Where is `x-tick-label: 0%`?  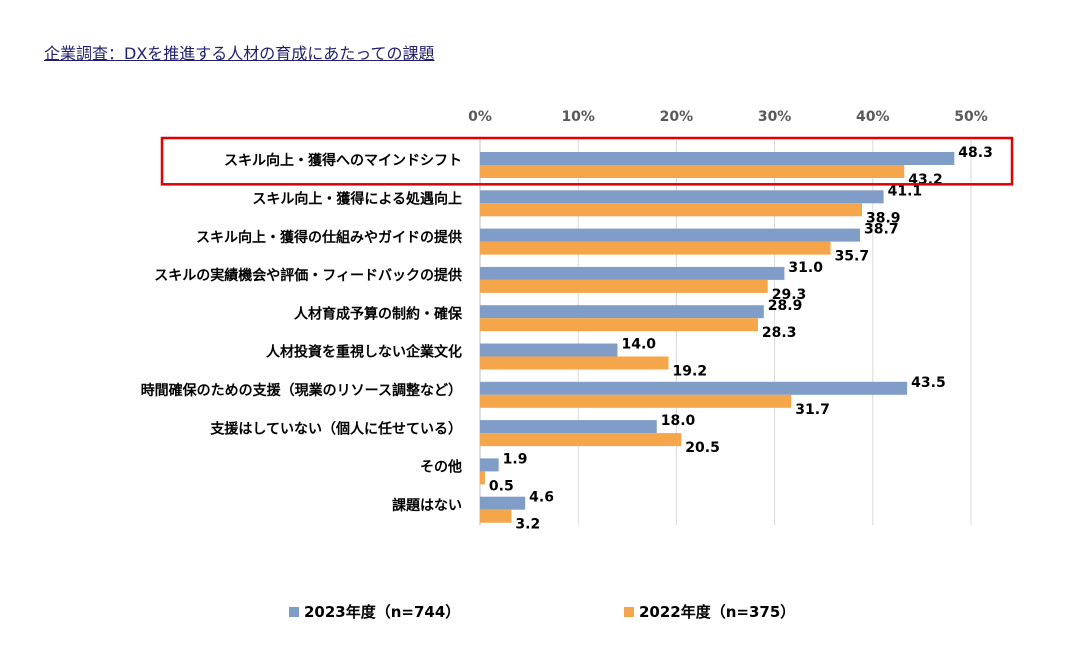
x-tick-label: 0% is located at coordinates (480, 117).